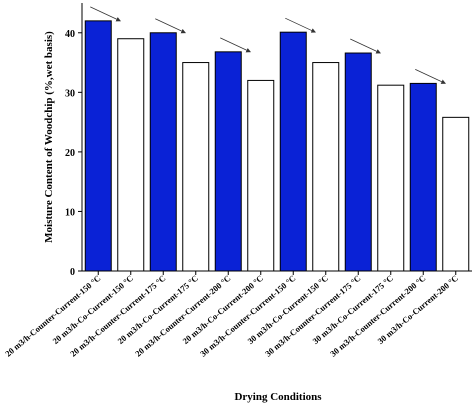 The image size is (474, 408). Describe the element at coordinates (70, 212) in the screenshot. I see `y-tick-label: 10` at that location.